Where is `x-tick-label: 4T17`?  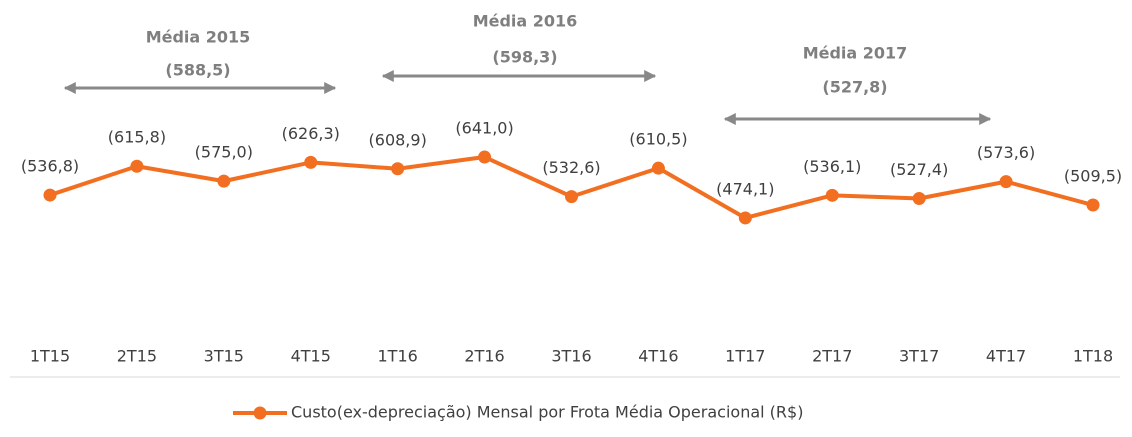 x-tick-label: 4T17 is located at coordinates (1006, 356).